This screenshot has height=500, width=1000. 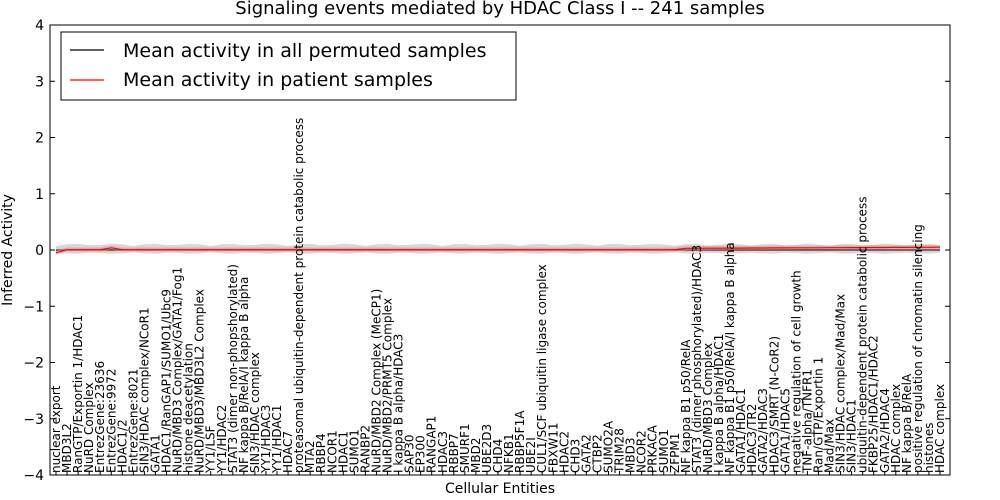 I want to click on x-tick-label: SMURF1, so click(x=465, y=448).